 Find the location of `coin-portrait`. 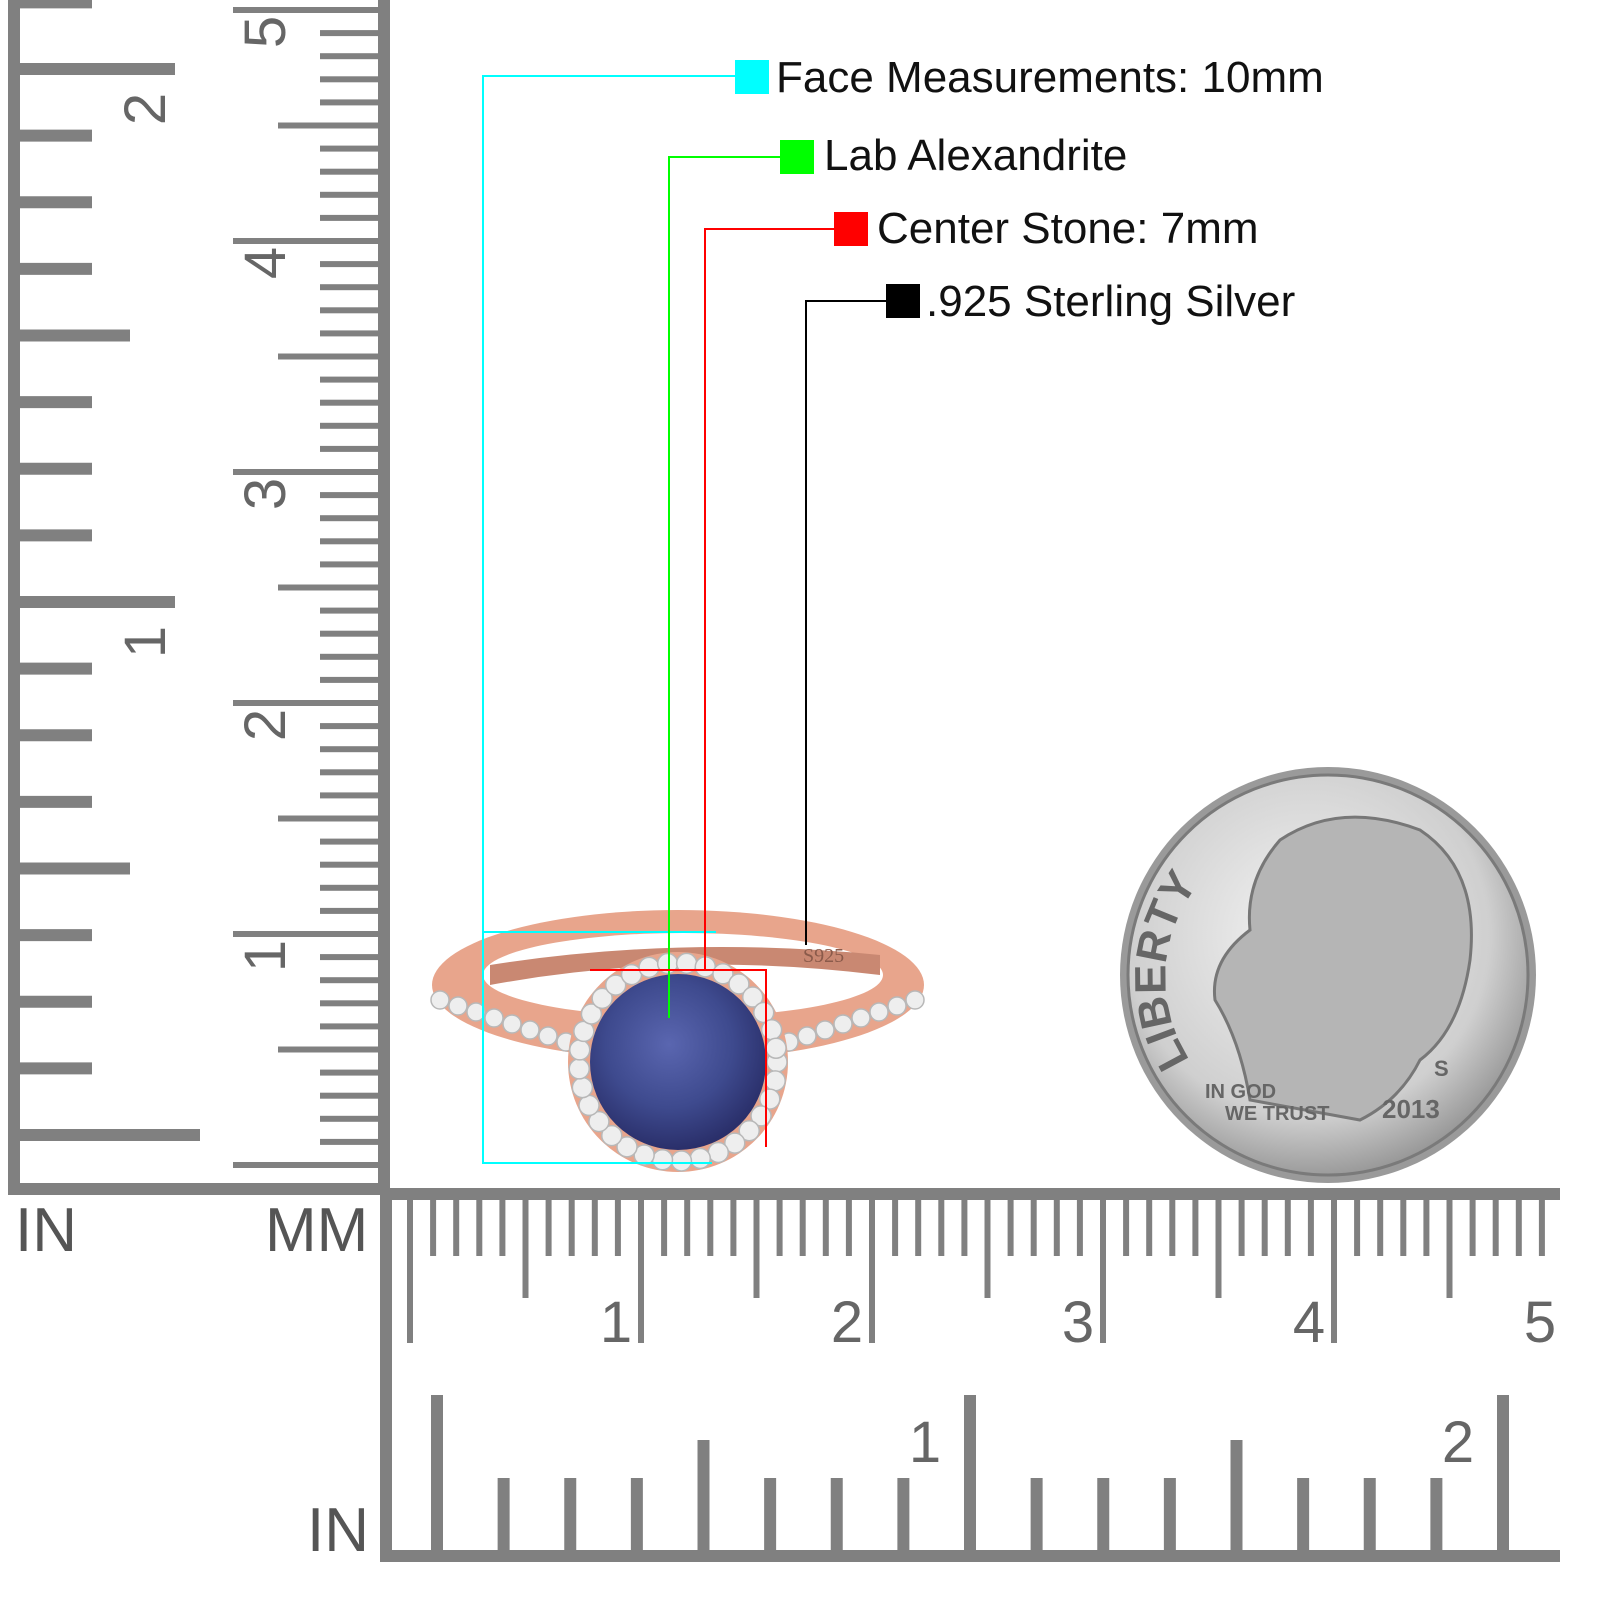

coin-portrait is located at coordinates (1342, 968).